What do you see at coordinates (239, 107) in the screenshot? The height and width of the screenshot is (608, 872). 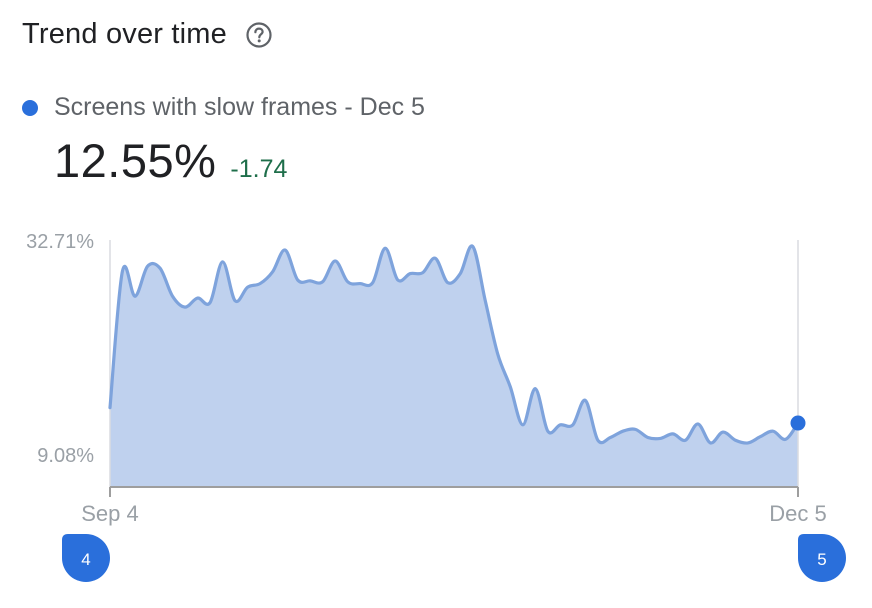 I see `legend-label: Screens with slow frames - Dec 5` at bounding box center [239, 107].